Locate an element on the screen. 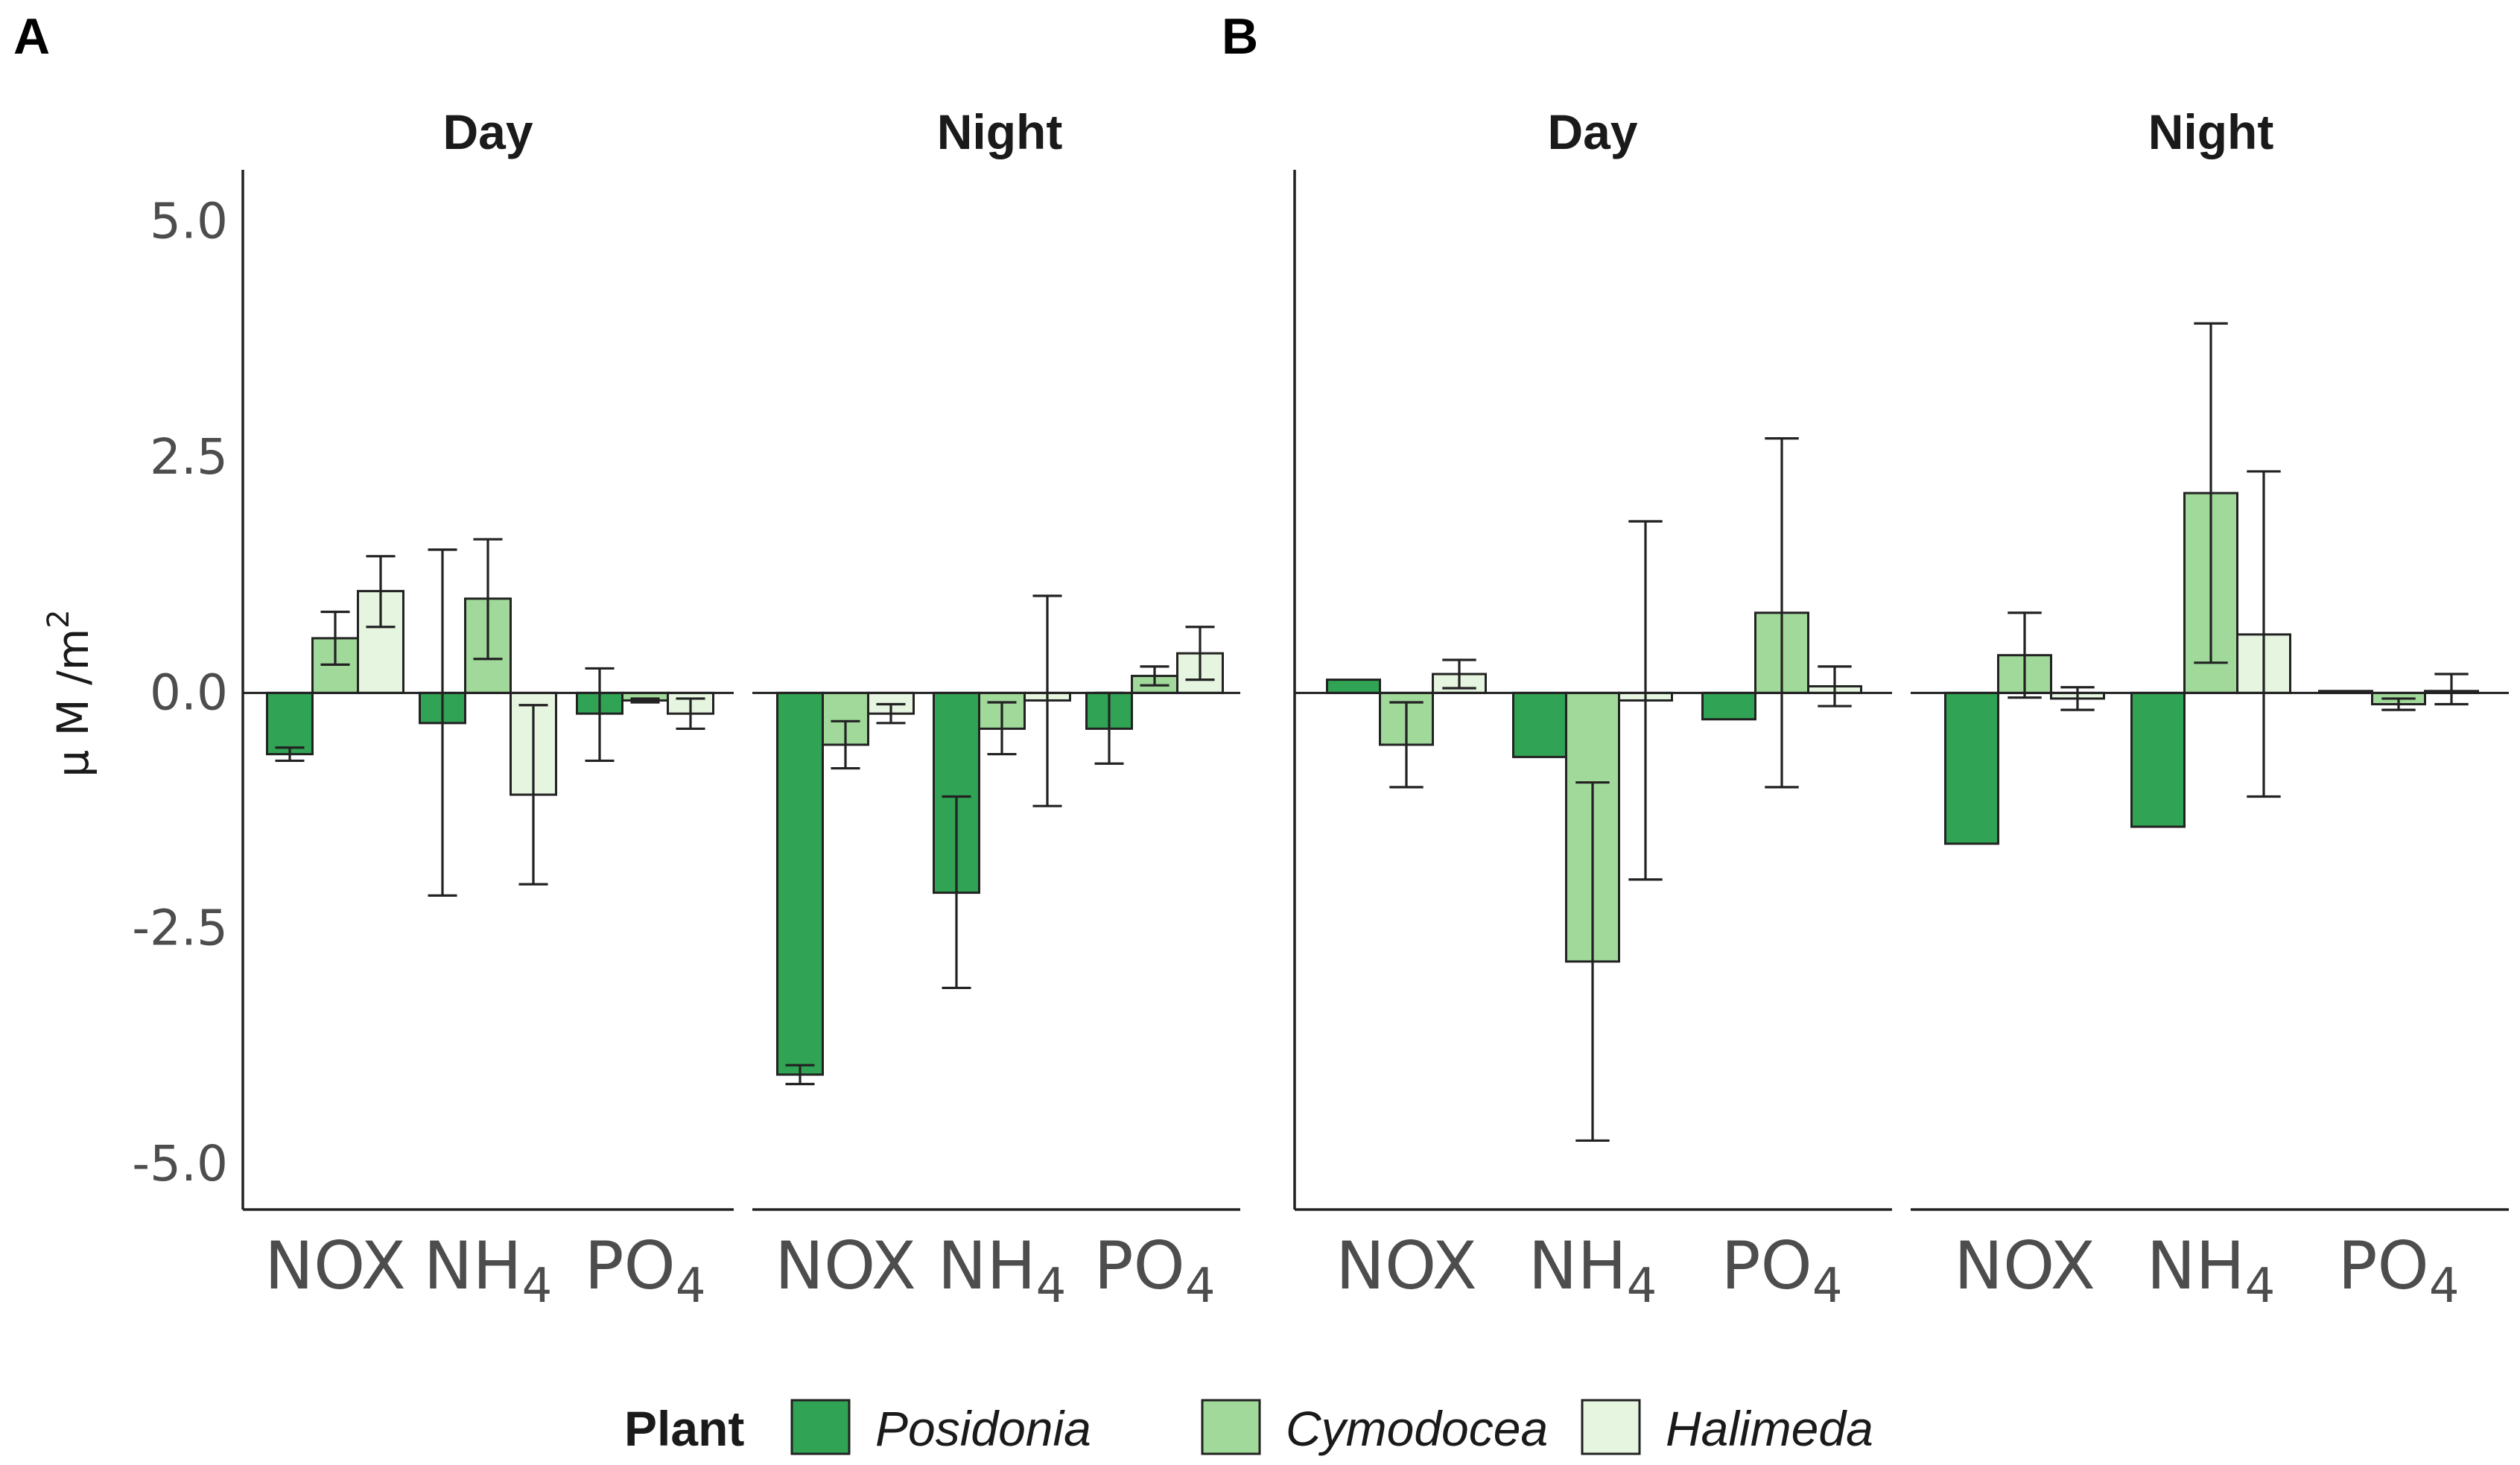  legend: Plant Posidonia Cymodocea Halimeda is located at coordinates (1248, 1427).